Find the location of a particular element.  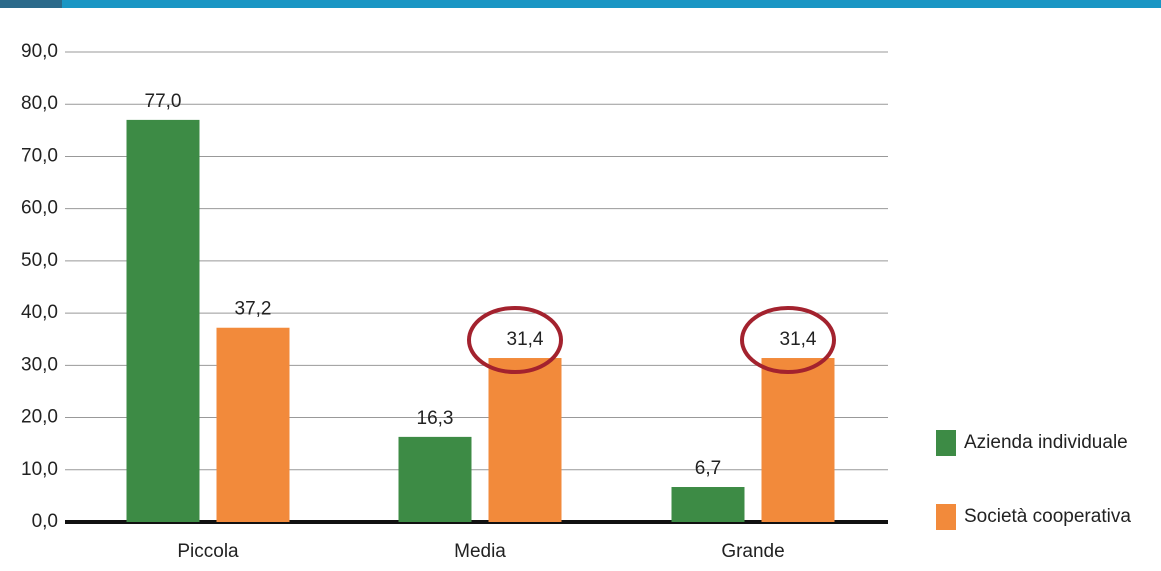

y-tick-label: 60,0 is located at coordinates (39, 208).